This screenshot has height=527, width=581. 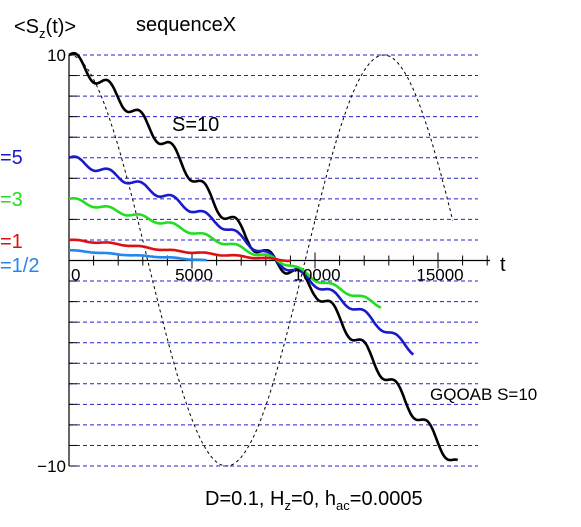 What do you see at coordinates (186, 25) in the screenshot?
I see `chart-title: sequenceX` at bounding box center [186, 25].